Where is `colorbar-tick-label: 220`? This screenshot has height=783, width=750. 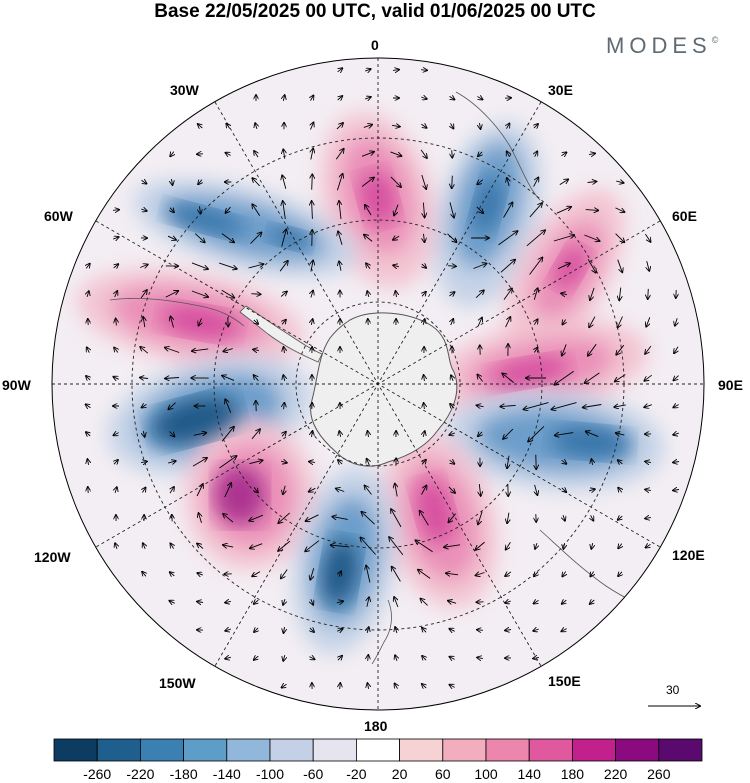 colorbar-tick-label: 220 is located at coordinates (615, 774).